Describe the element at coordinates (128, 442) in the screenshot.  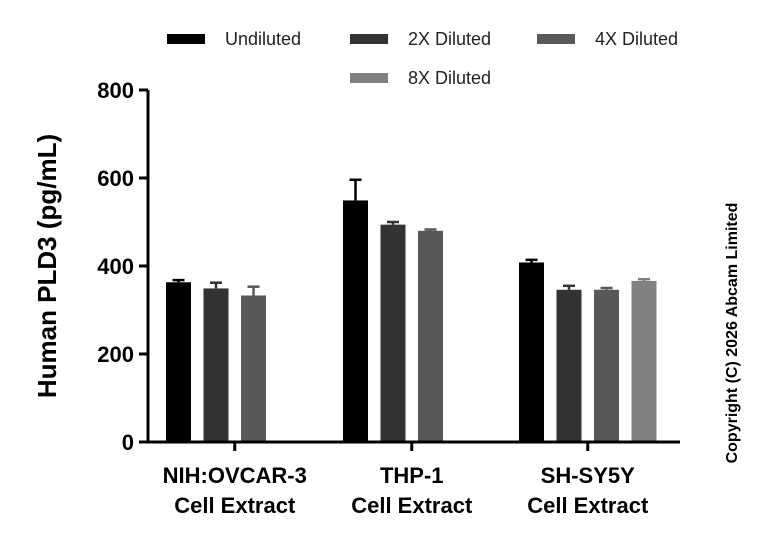
I see `y-tick-label-0: 0` at that location.